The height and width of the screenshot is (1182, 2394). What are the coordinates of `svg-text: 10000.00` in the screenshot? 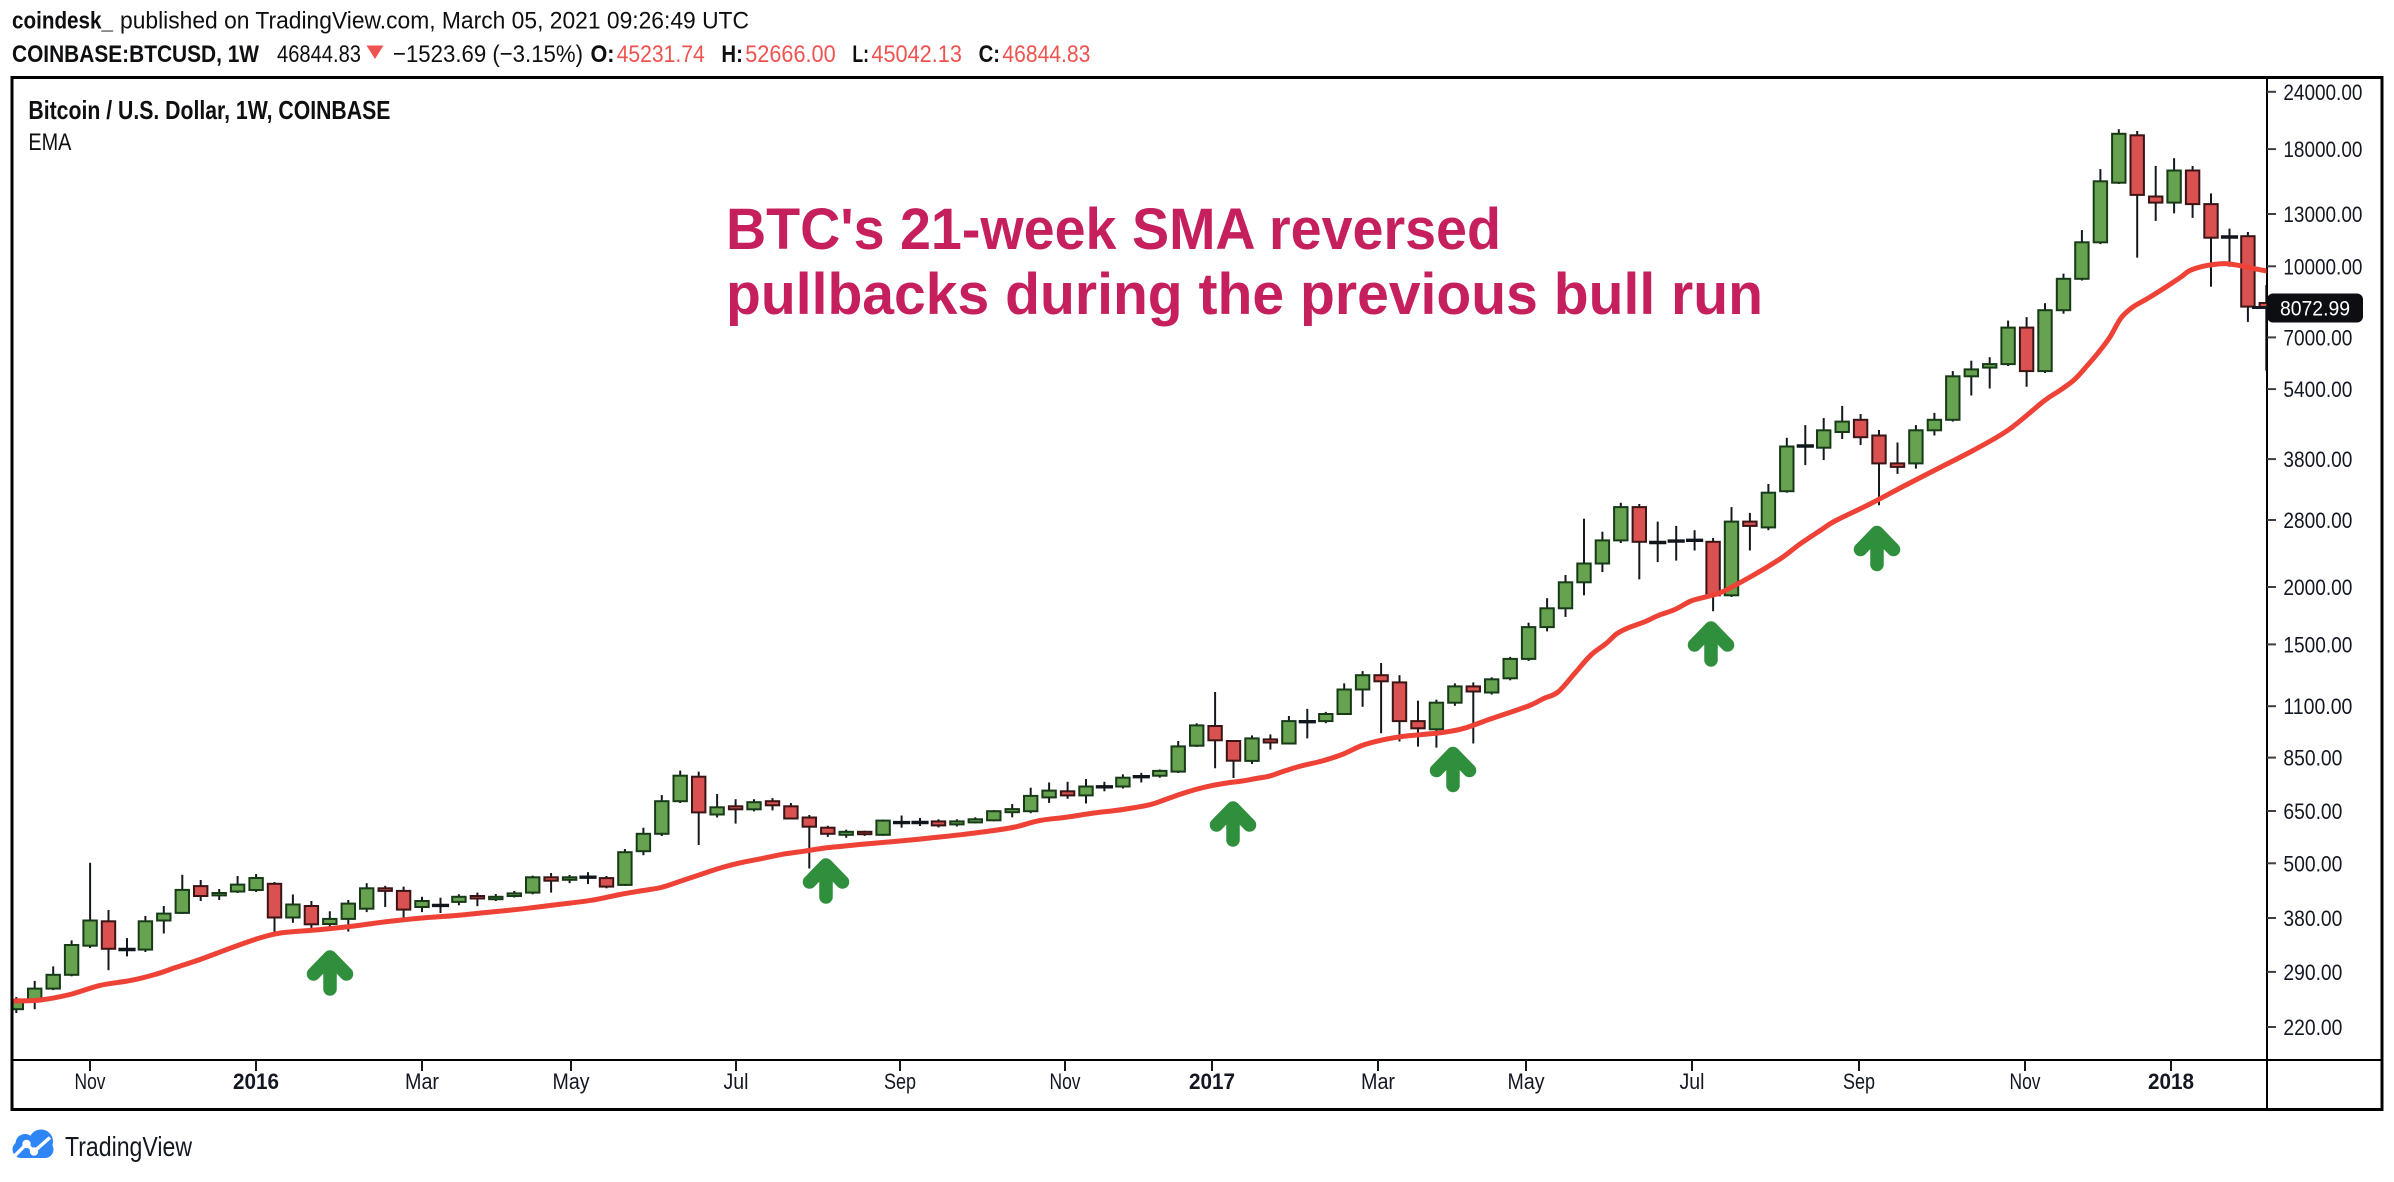 It's located at (2322, 266).